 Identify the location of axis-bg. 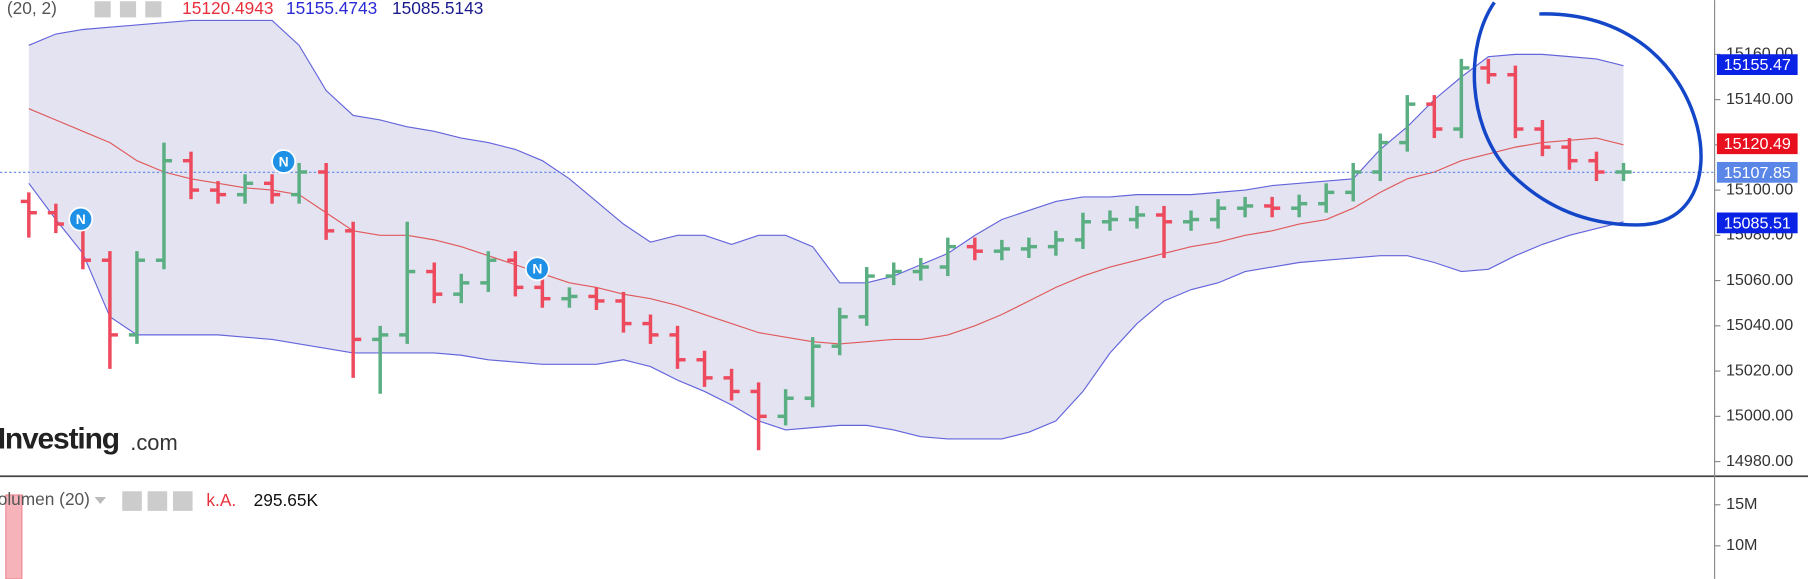
(1761, 238).